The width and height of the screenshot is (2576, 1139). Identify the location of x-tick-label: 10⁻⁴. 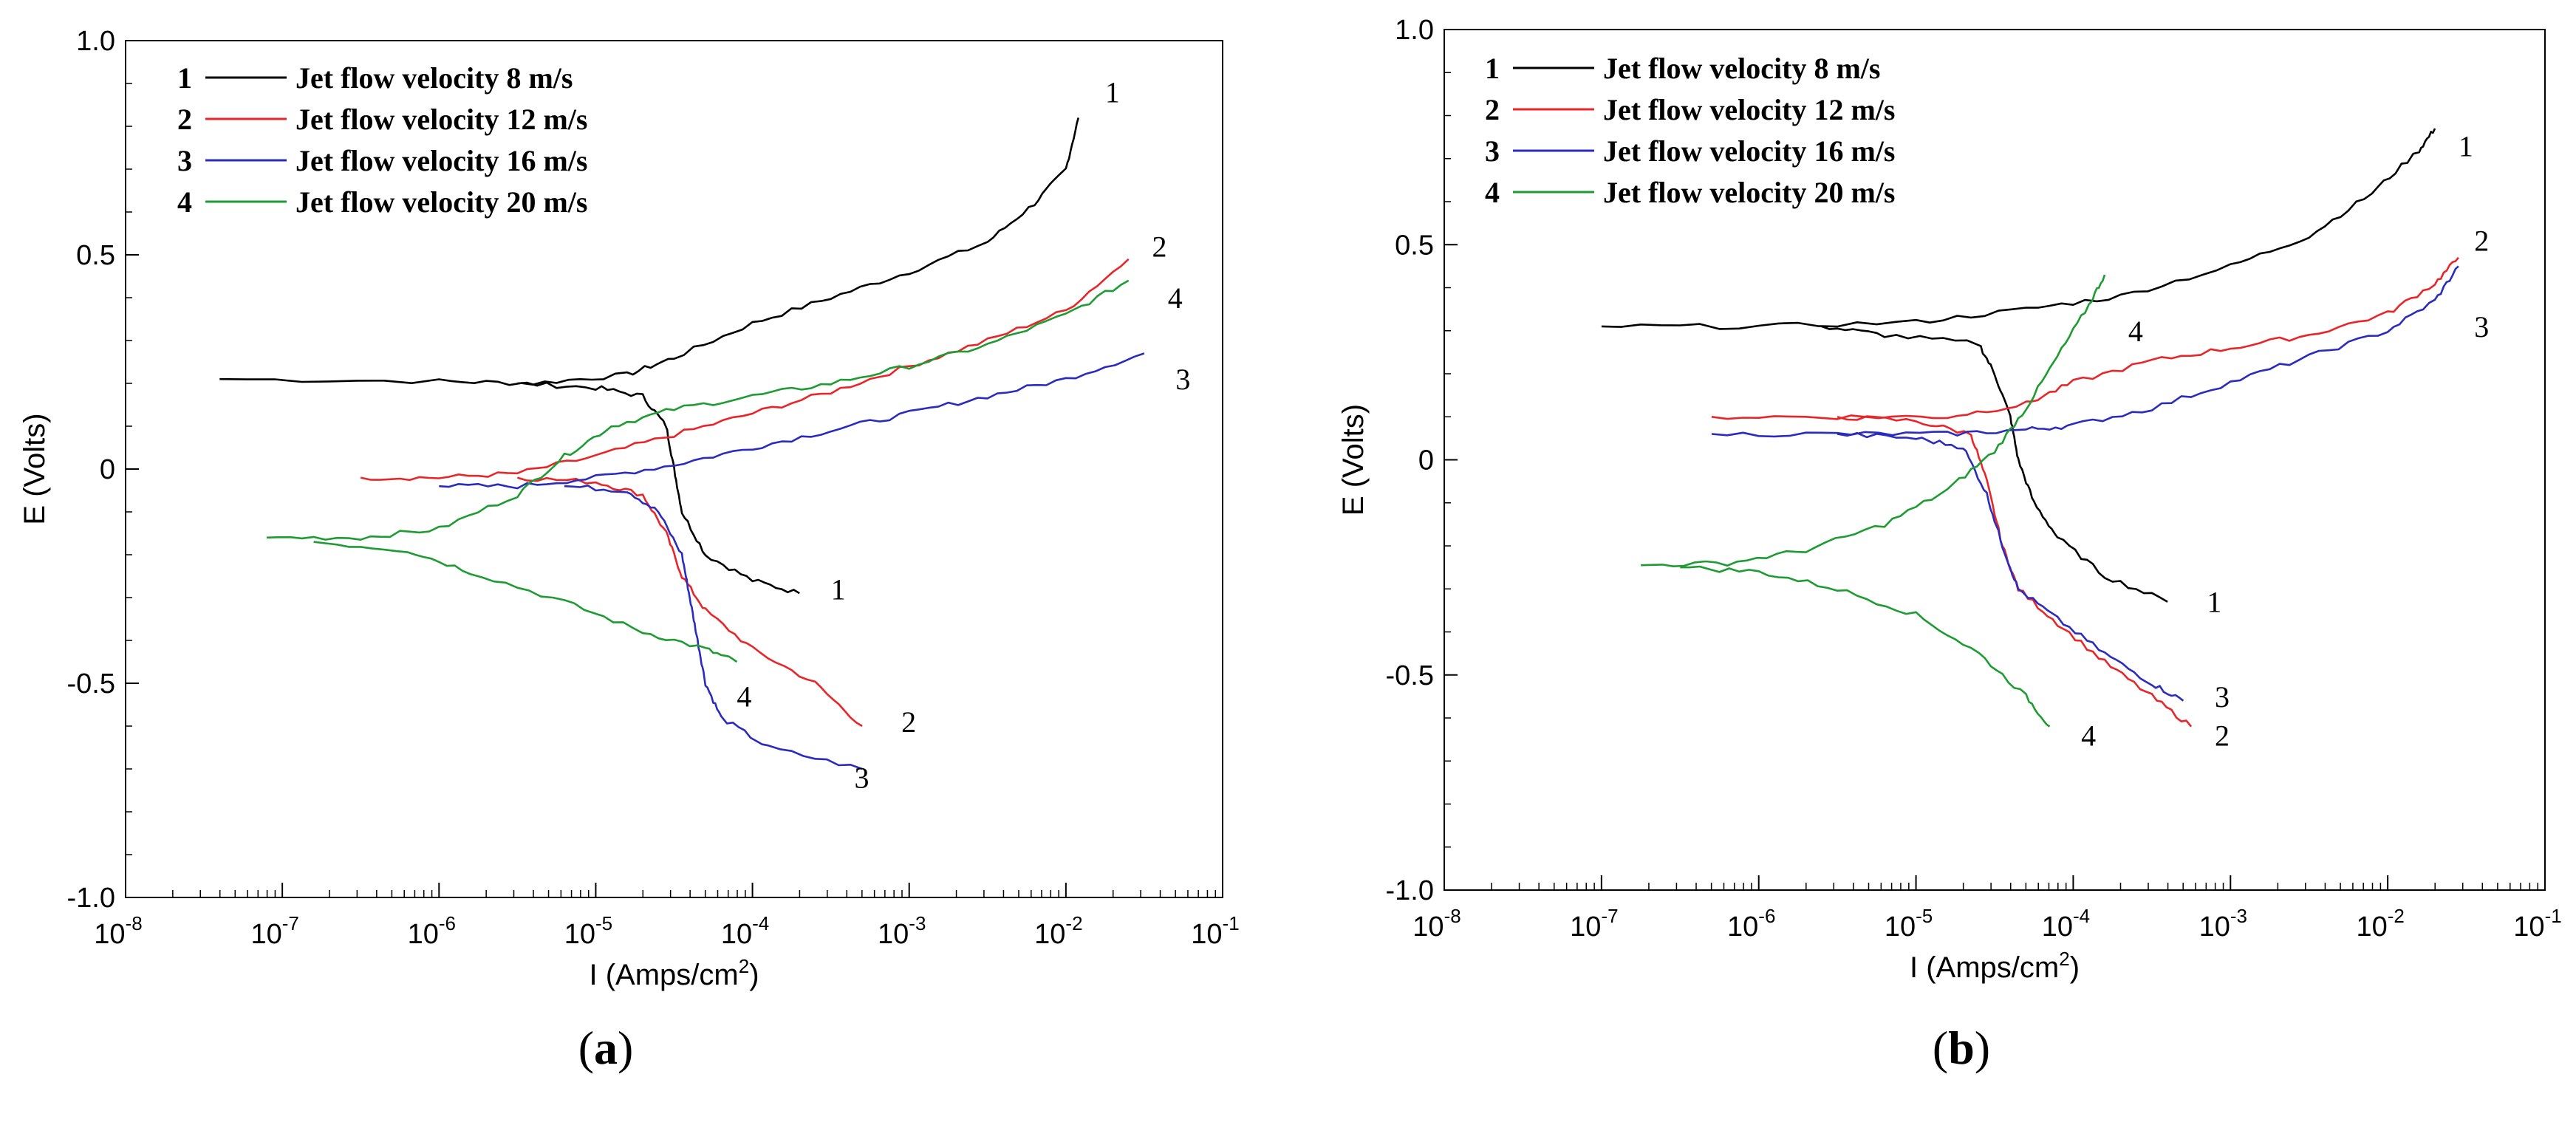
(2066, 924).